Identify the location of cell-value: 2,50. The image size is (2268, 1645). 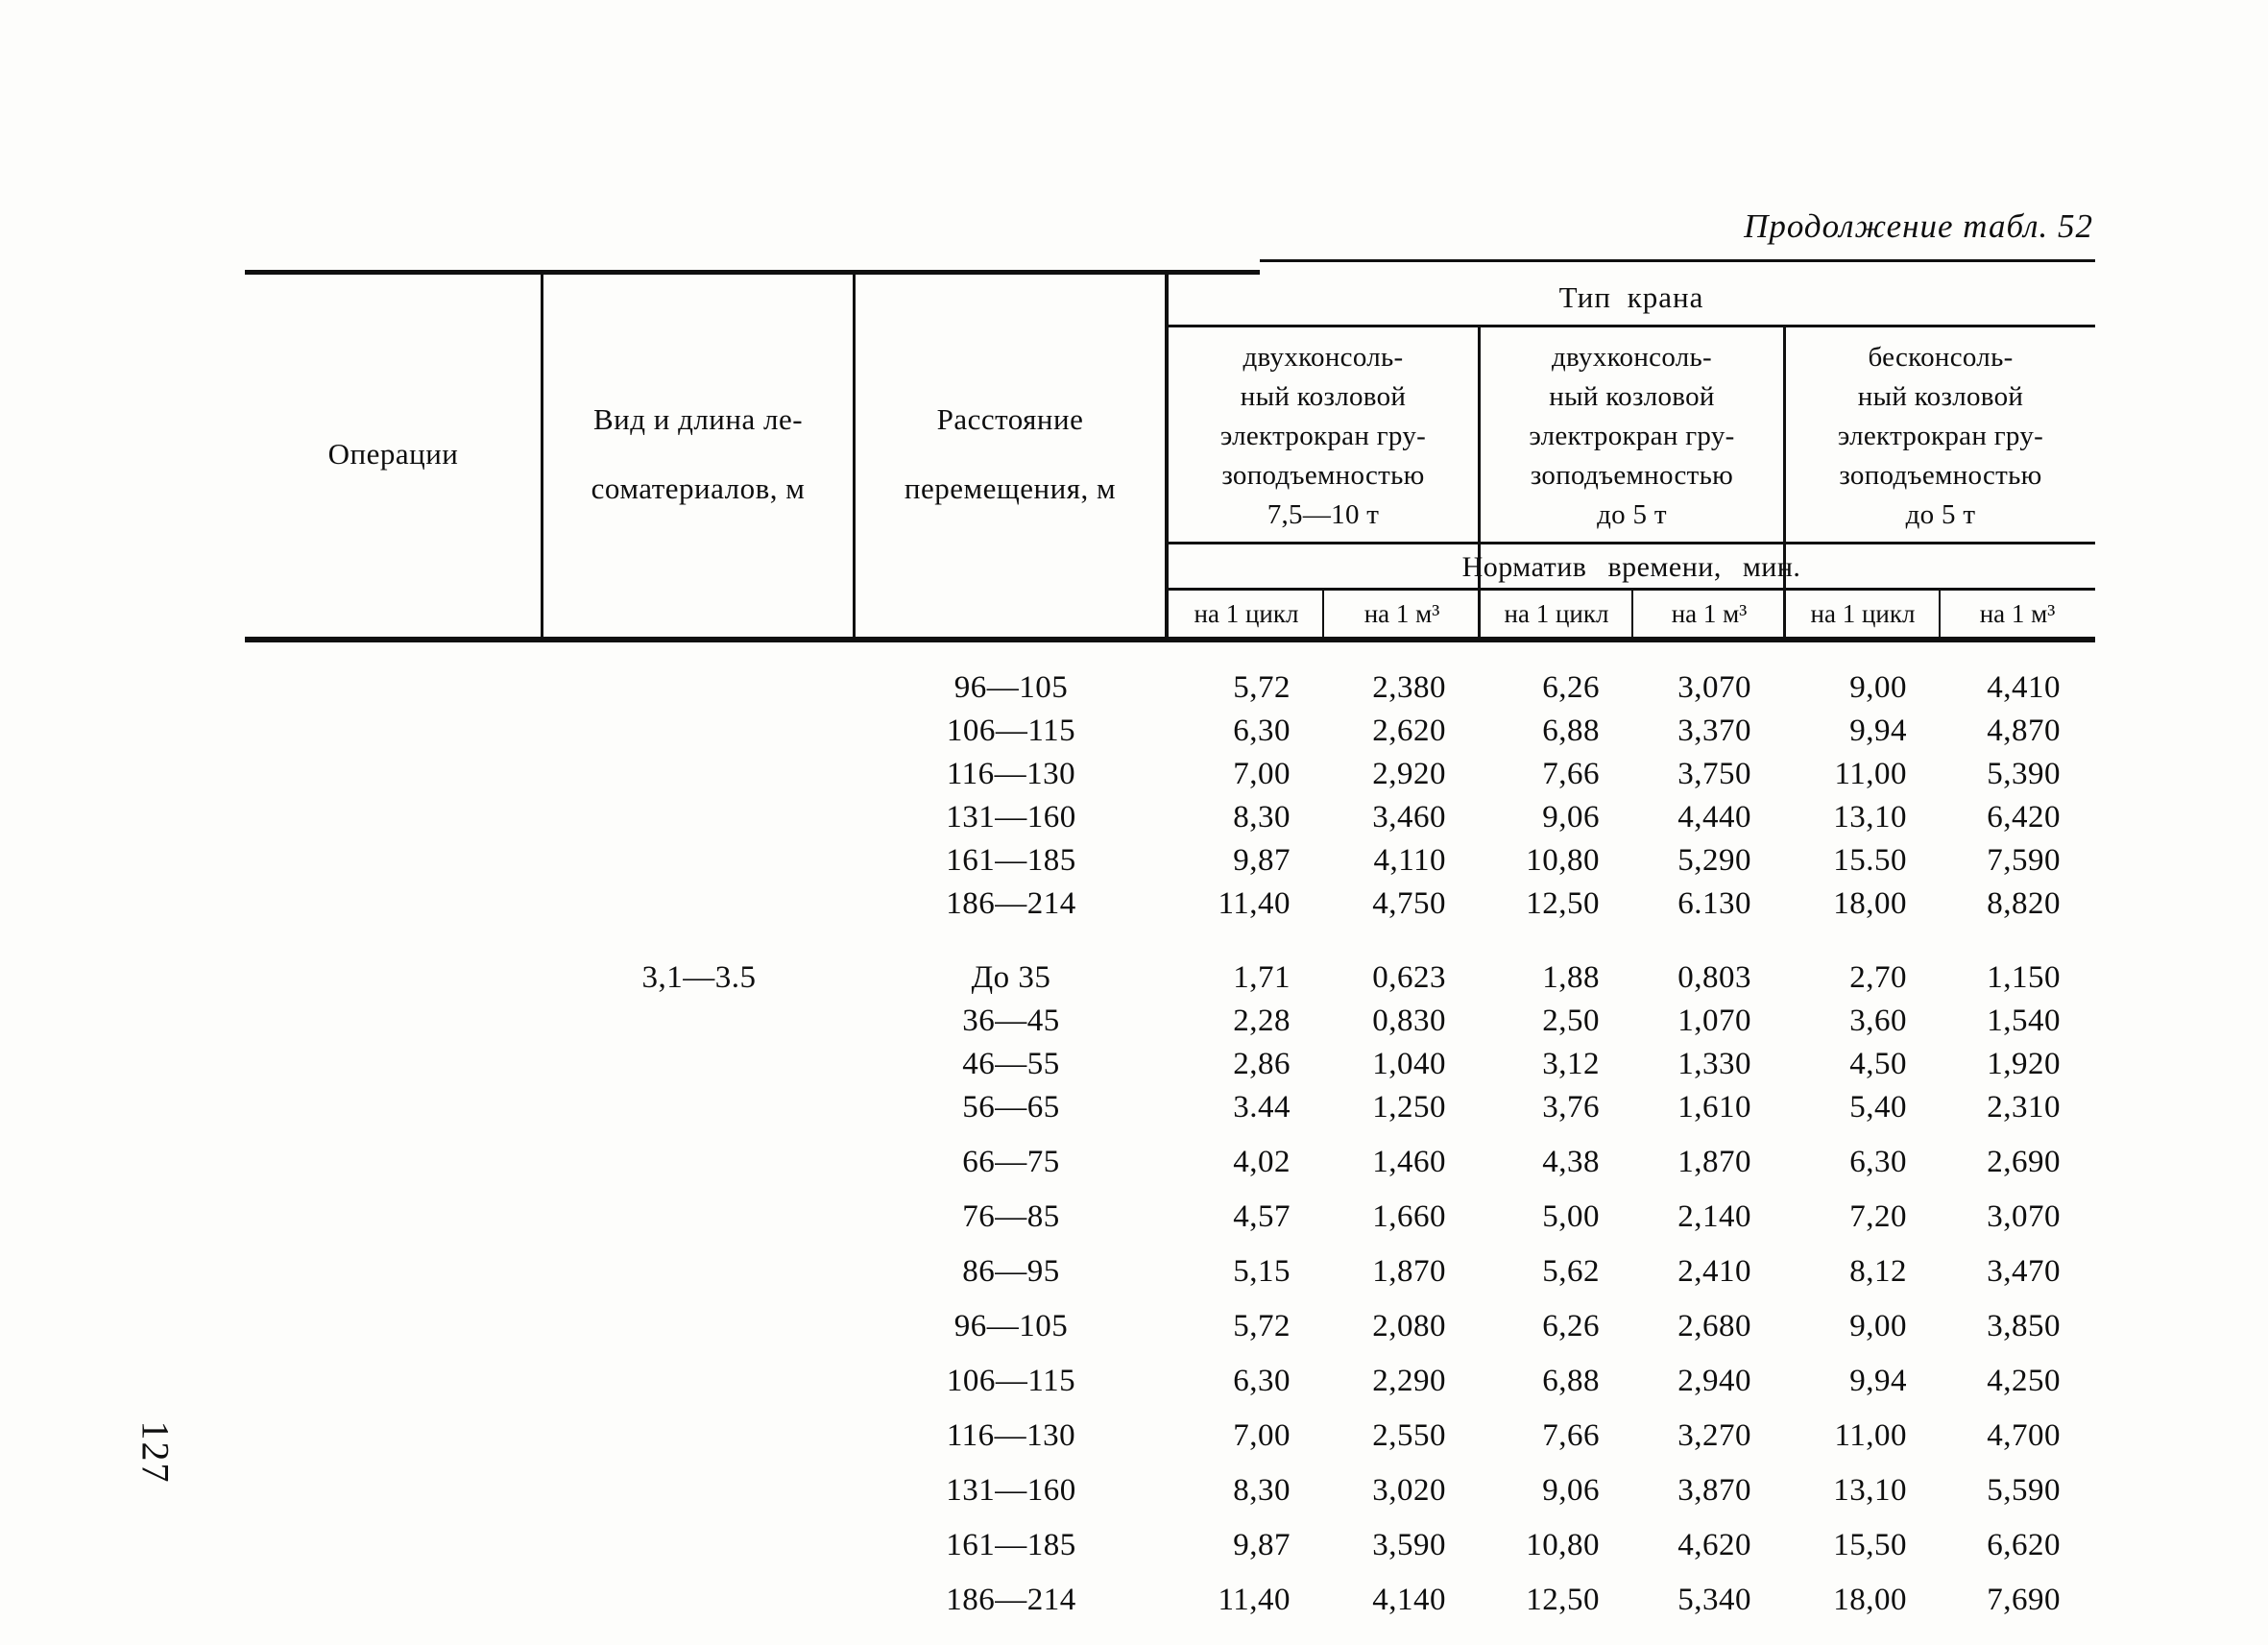
(1571, 1021).